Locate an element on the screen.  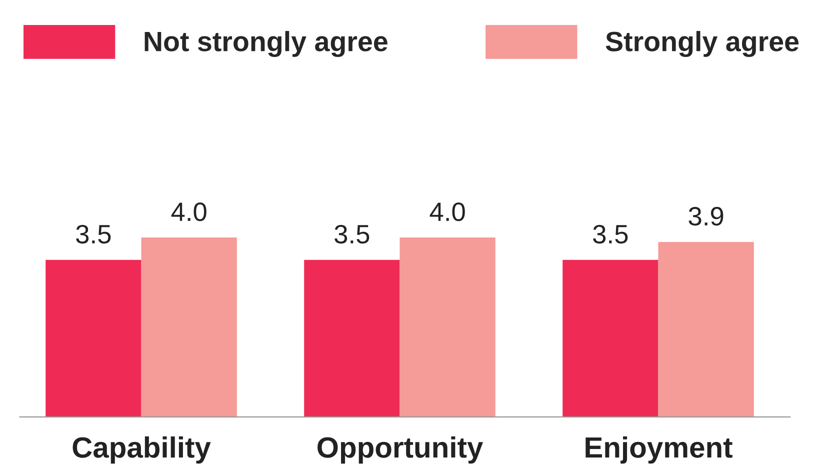
legend-label: Not strongly agree is located at coordinates (266, 43).